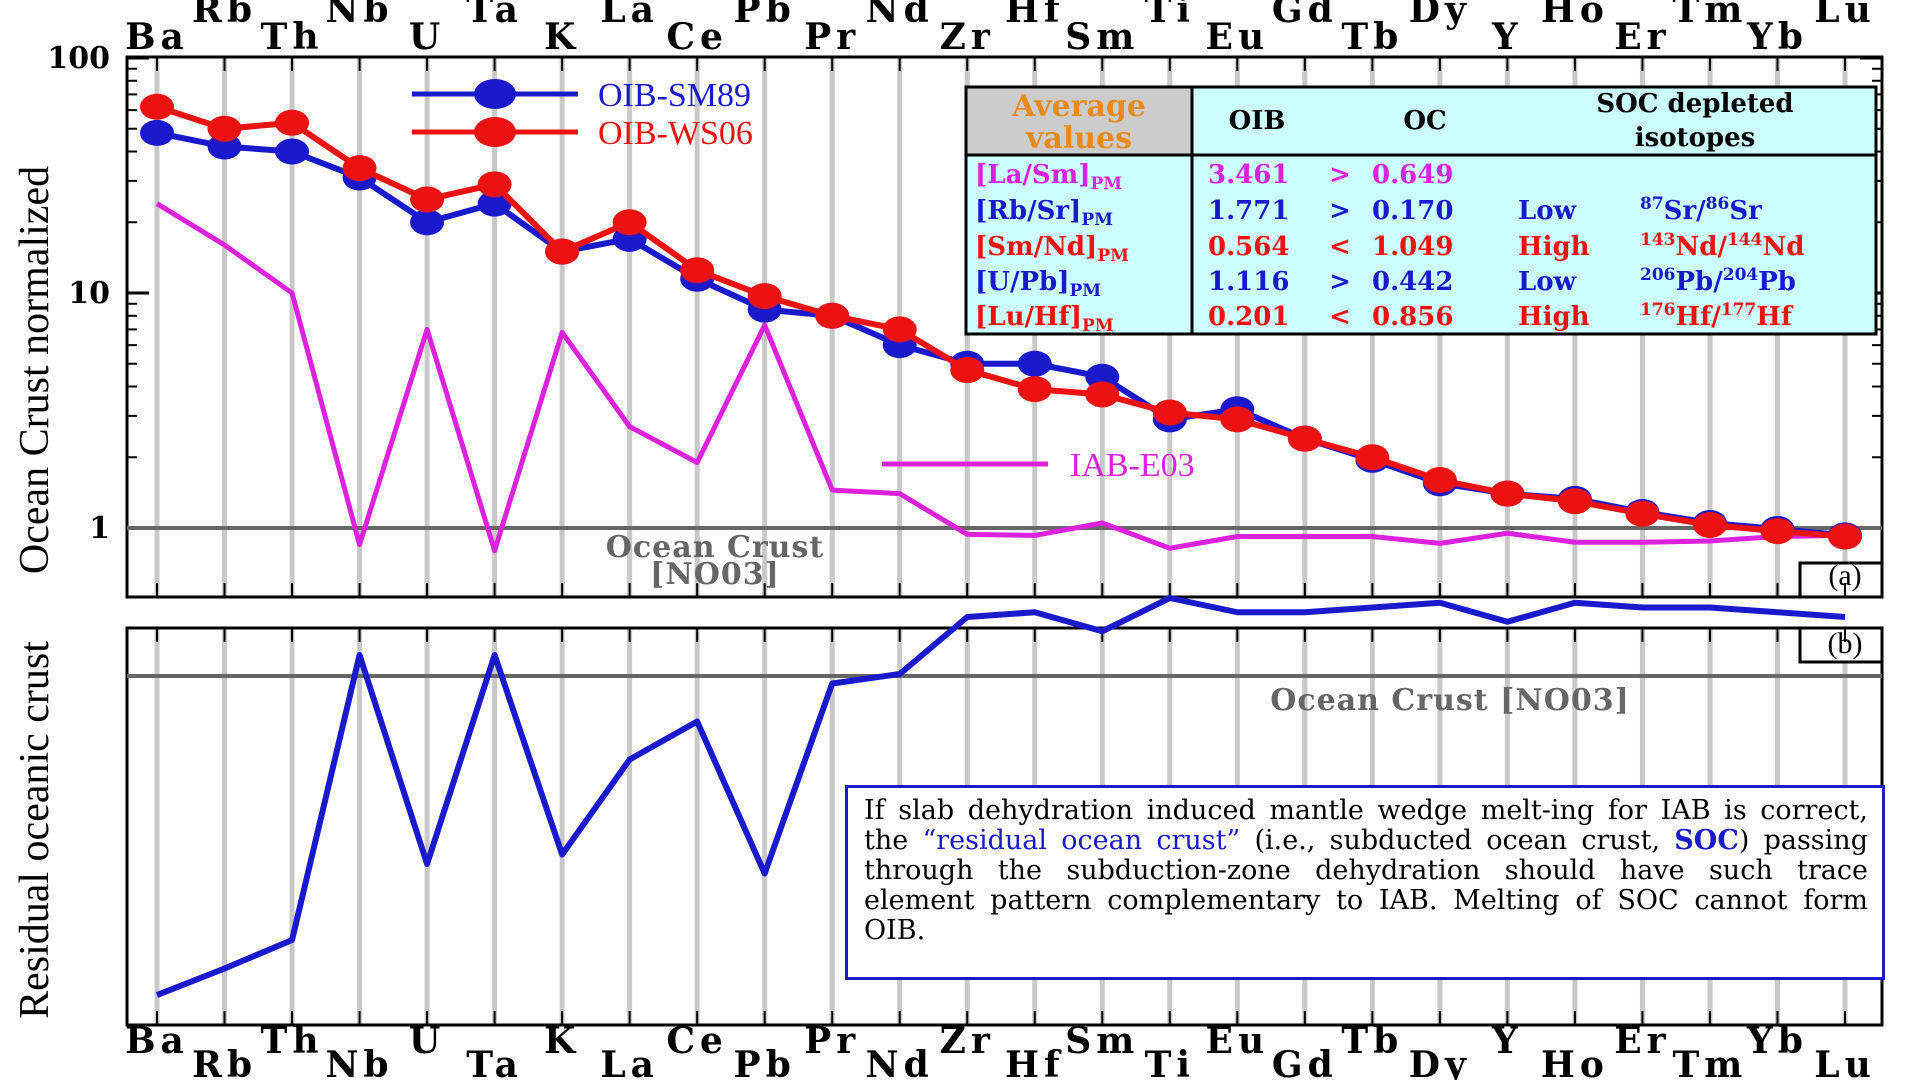 The height and width of the screenshot is (1080, 1920). What do you see at coordinates (1701, 210) in the screenshot?
I see `table-isotope-ratio: 87Sr/86Sr` at bounding box center [1701, 210].